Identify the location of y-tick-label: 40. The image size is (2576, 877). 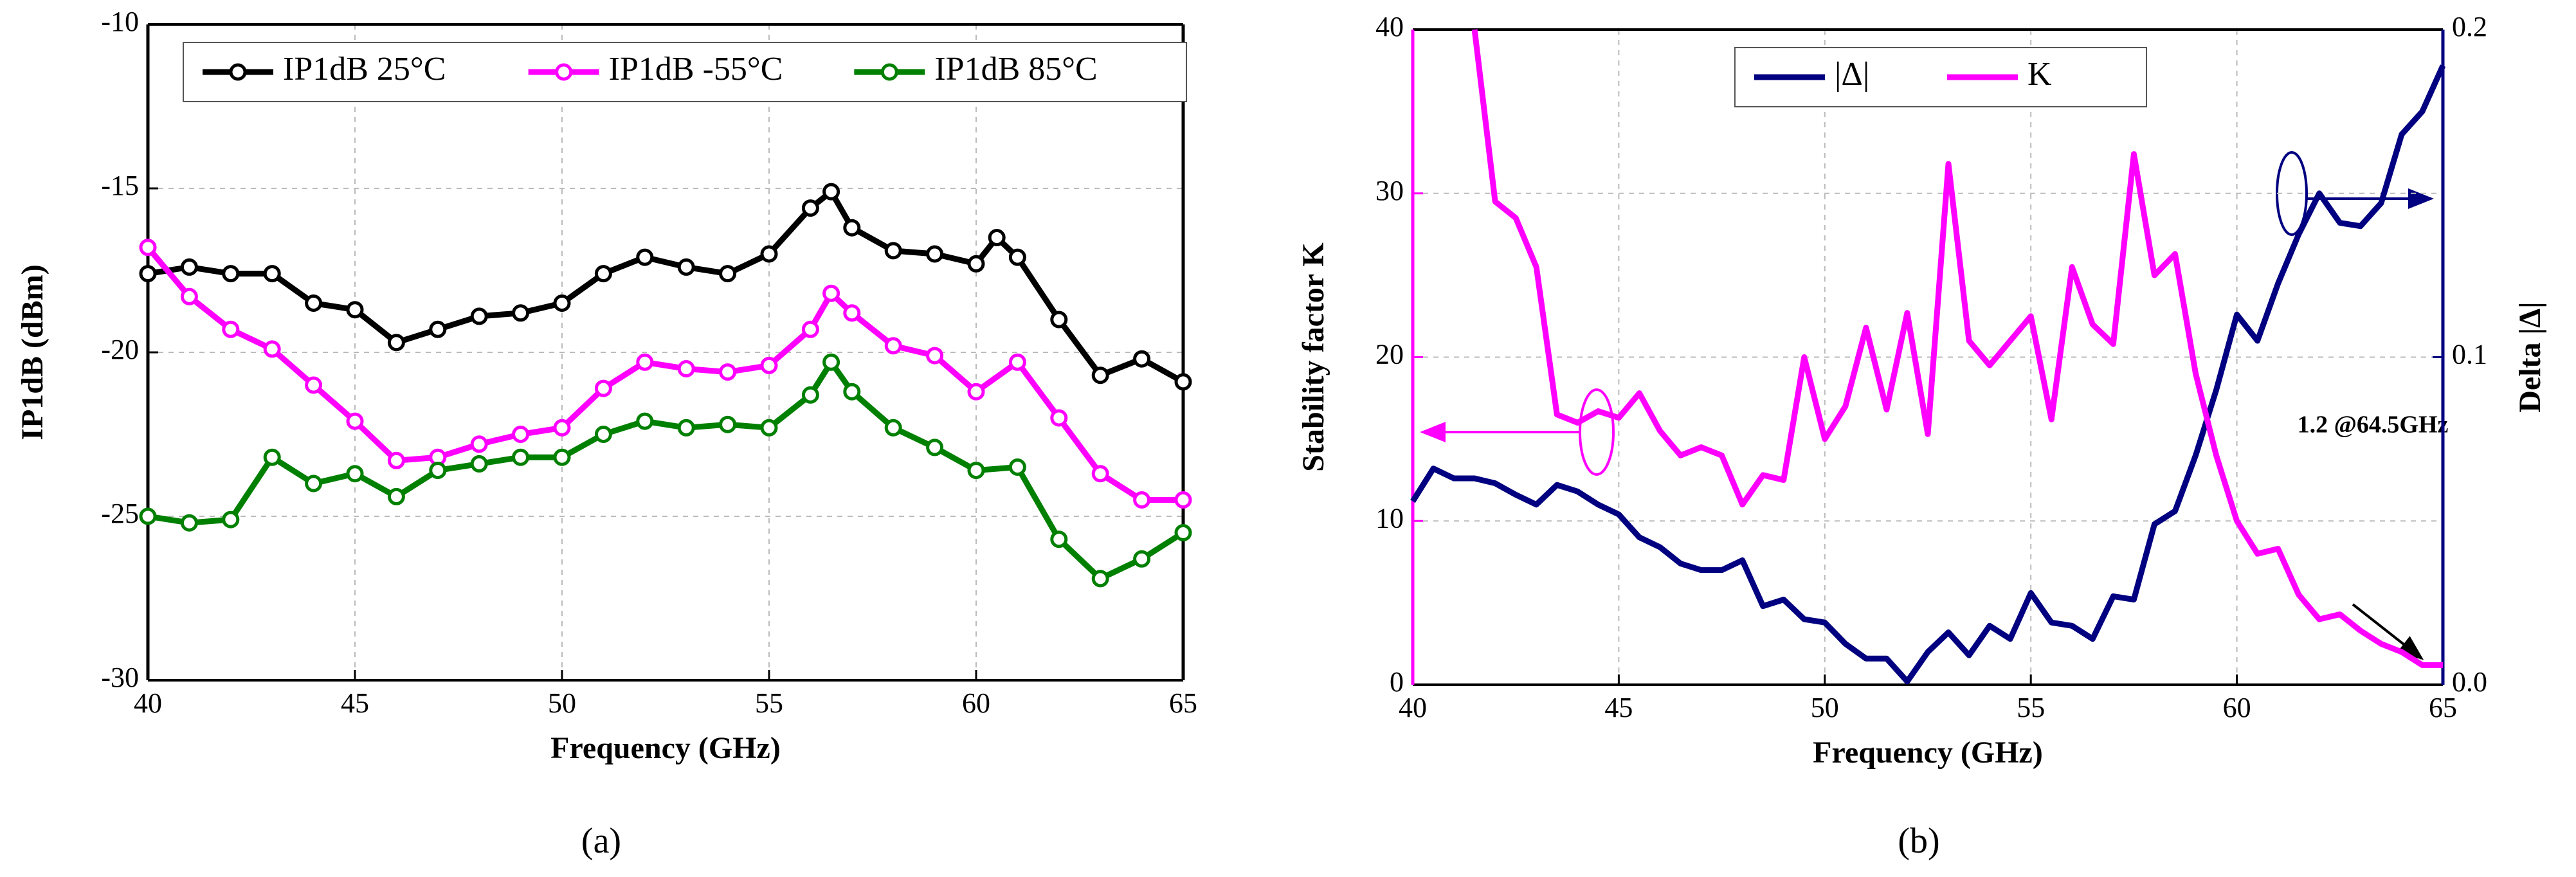
(1389, 26).